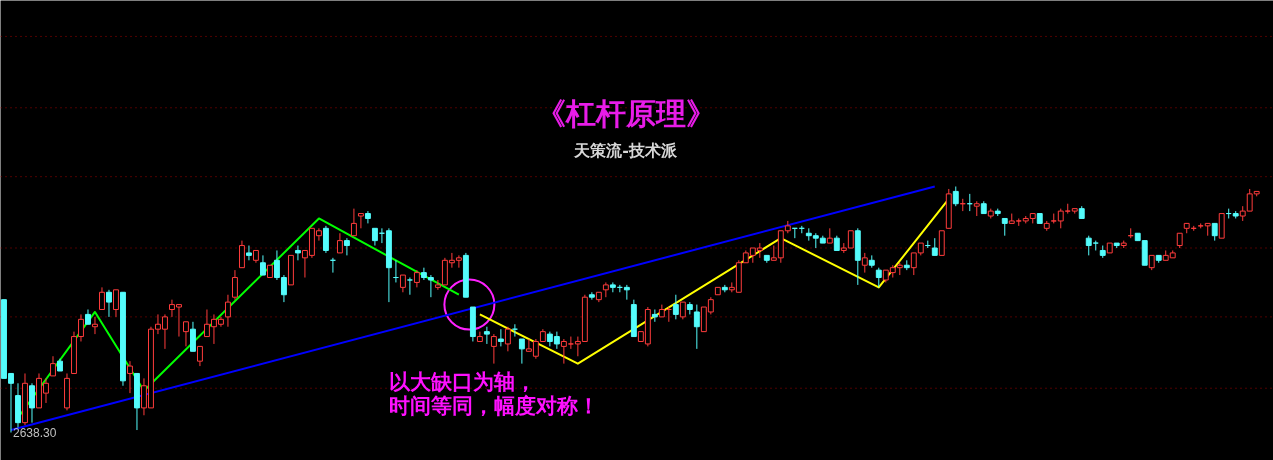  I want to click on annotation: 以大缺口为轴，, so click(462, 381).